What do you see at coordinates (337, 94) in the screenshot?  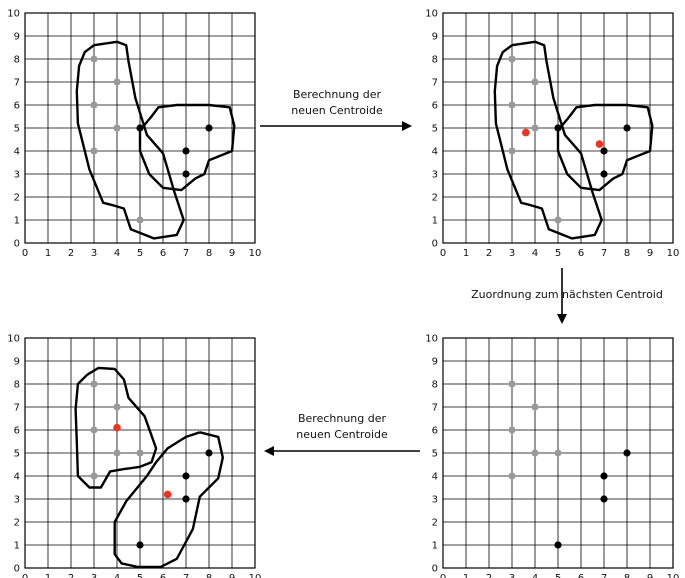 I see `arrow-top-label-line1: Berechnung der` at bounding box center [337, 94].